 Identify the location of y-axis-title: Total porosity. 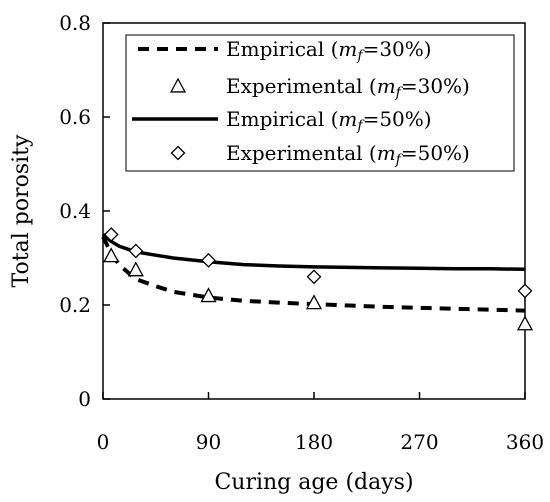
(21, 210).